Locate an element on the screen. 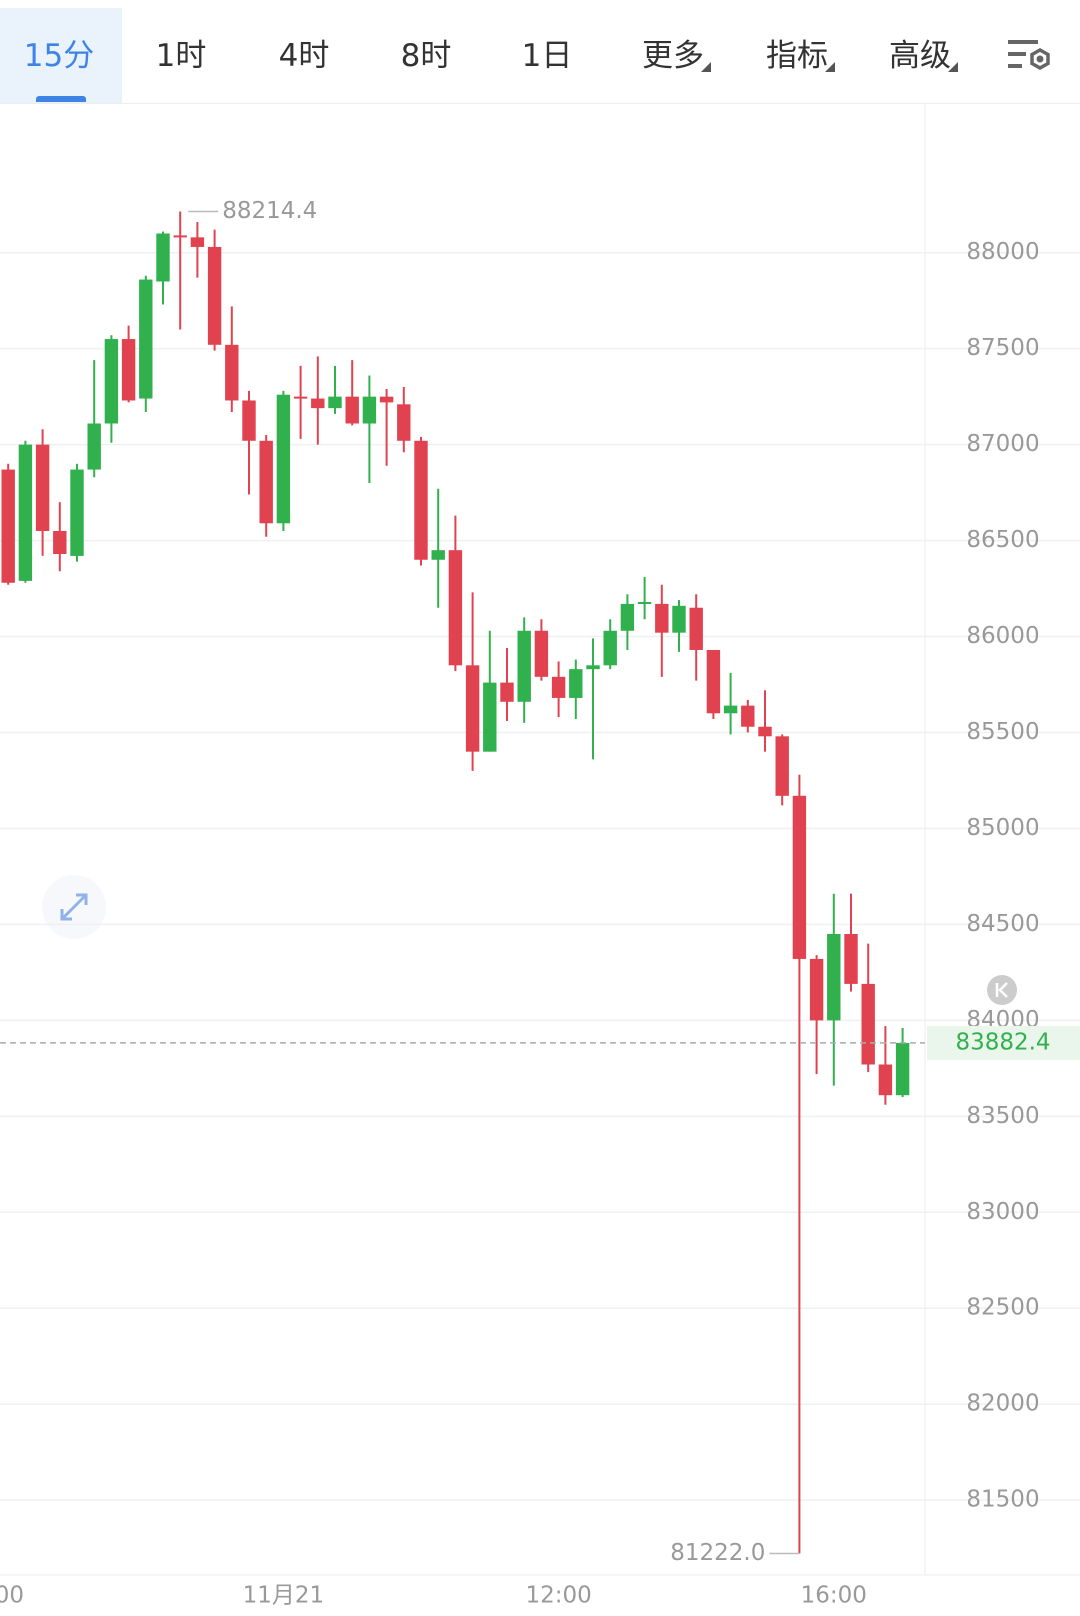 The width and height of the screenshot is (1080, 1616). y-tick-label: 87500 is located at coordinates (1002, 348).